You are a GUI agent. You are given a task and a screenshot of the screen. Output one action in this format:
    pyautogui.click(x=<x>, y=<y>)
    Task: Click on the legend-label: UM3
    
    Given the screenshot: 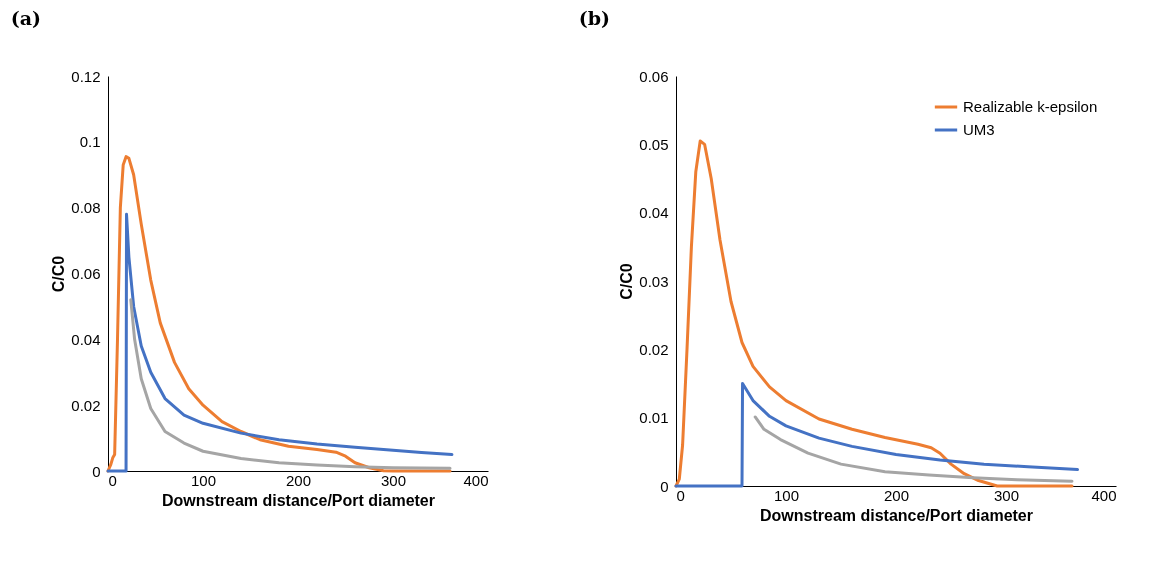 What is the action you would take?
    pyautogui.click(x=979, y=129)
    